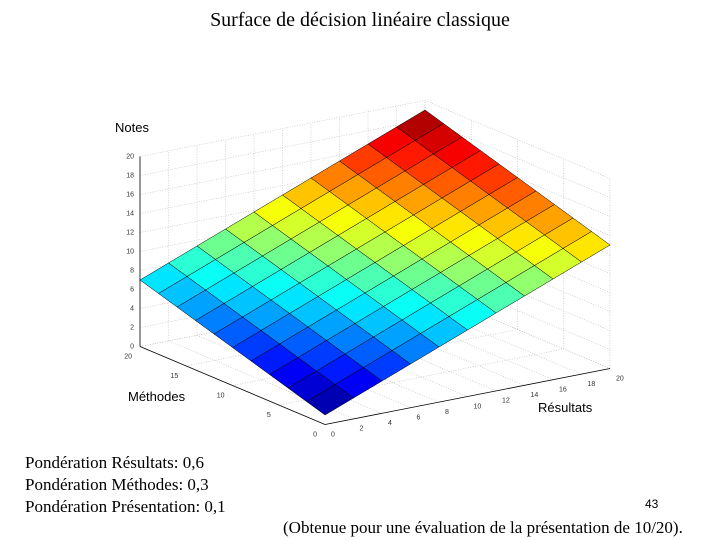 This screenshot has height=540, width=720. I want to click on x-tick-label: 10, so click(478, 406).